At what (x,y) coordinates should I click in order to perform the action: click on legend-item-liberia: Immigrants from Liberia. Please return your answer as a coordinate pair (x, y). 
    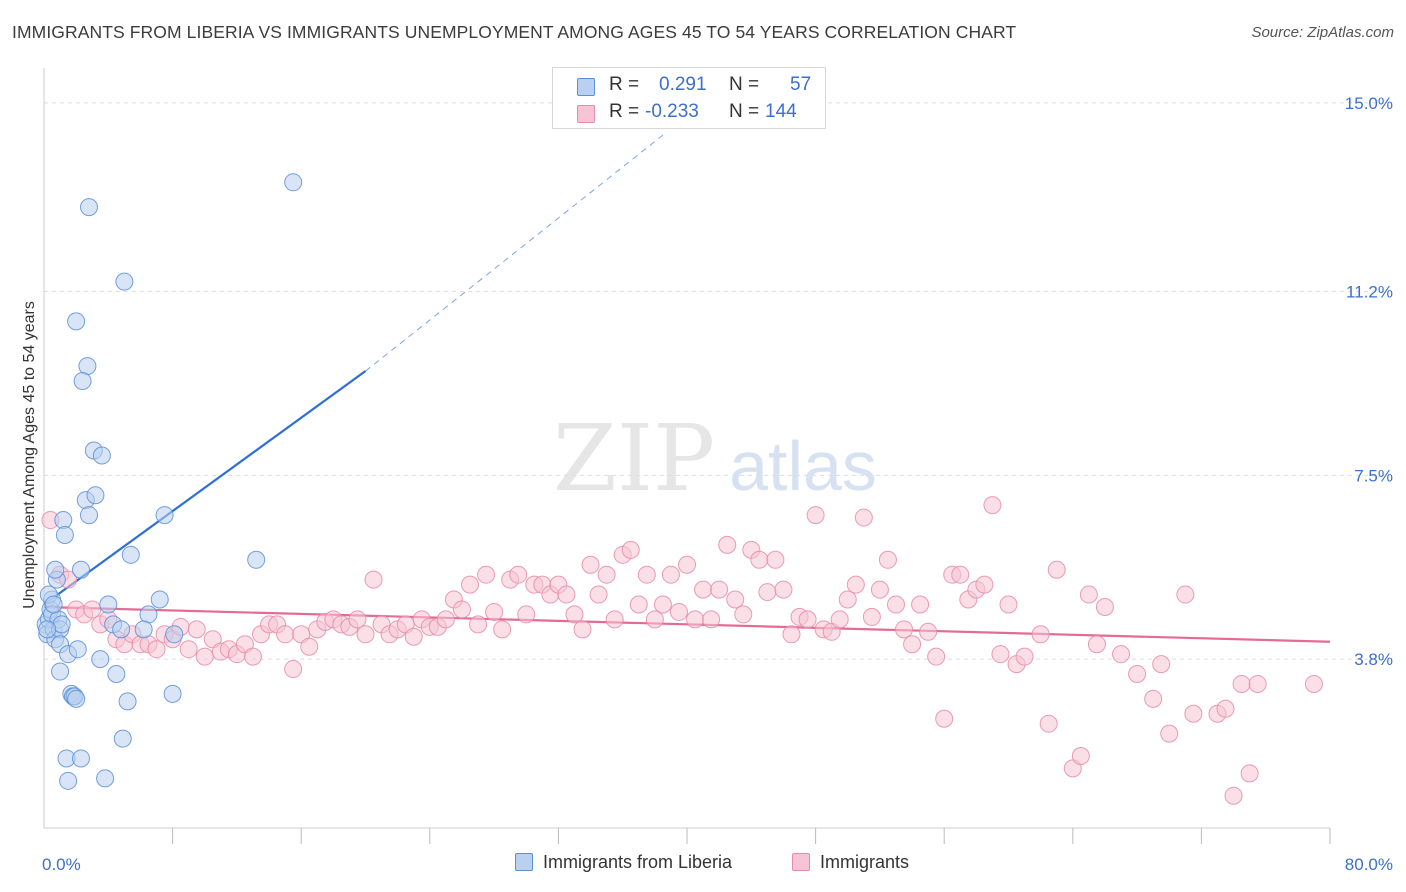
    Looking at the image, I should click on (623, 862).